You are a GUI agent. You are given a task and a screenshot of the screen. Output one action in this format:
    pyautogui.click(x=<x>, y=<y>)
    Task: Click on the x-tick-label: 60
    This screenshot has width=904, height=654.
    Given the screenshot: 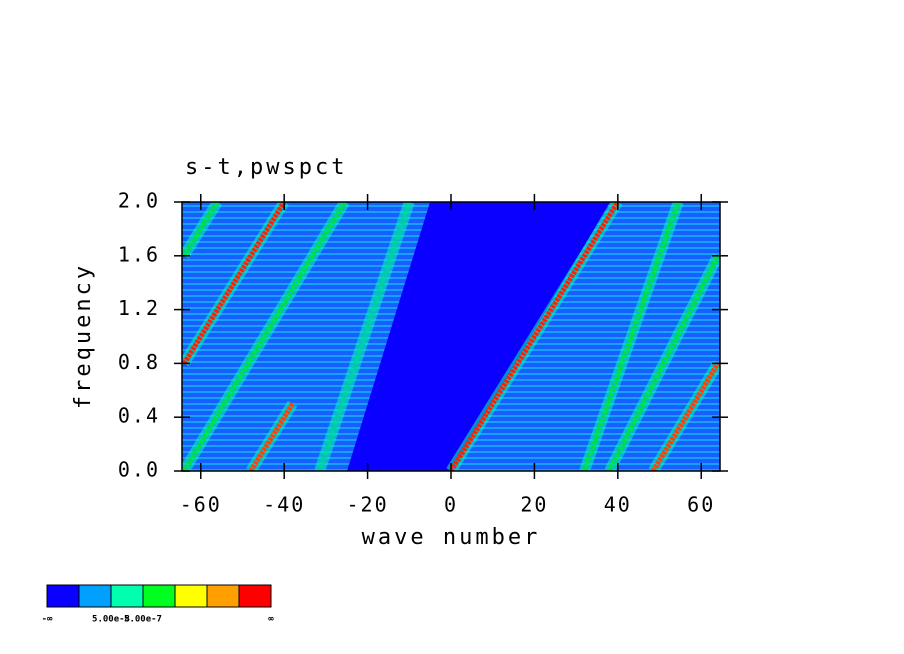 What is the action you would take?
    pyautogui.click(x=701, y=505)
    